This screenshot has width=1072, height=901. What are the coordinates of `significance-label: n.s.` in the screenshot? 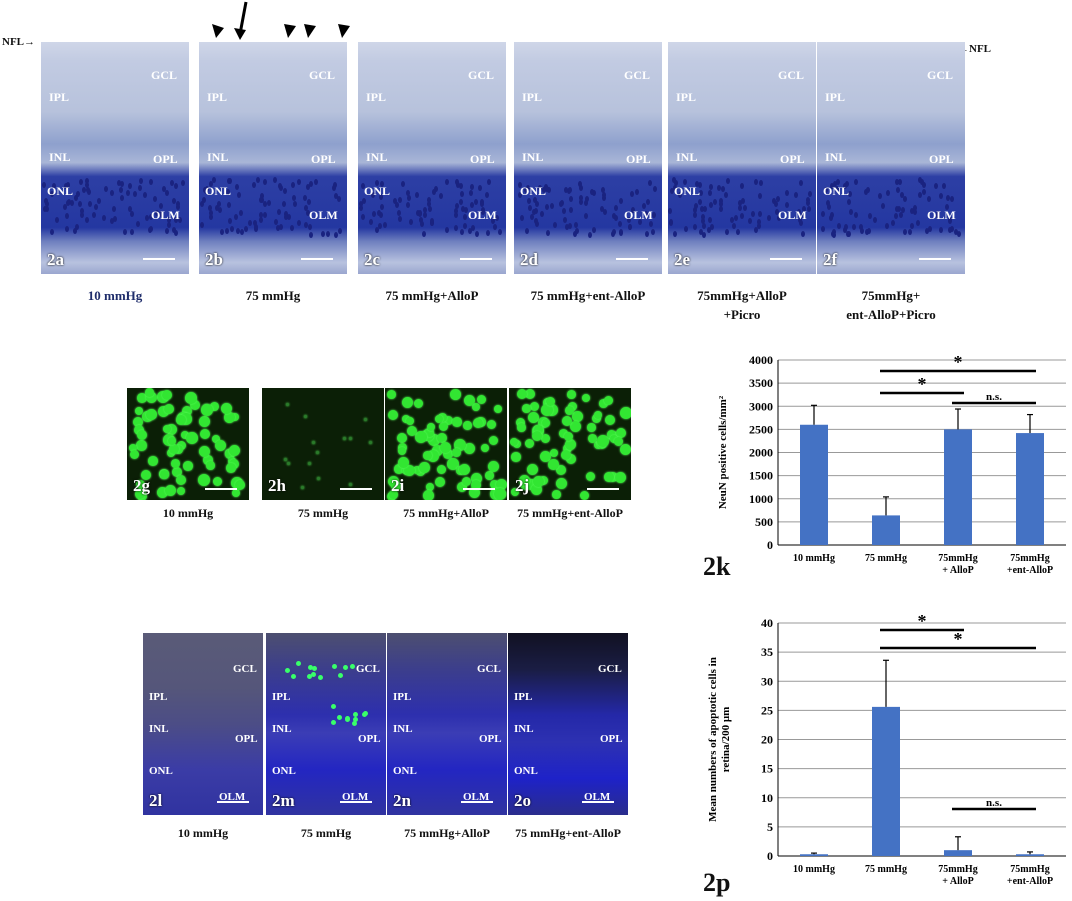 It's located at (994, 397).